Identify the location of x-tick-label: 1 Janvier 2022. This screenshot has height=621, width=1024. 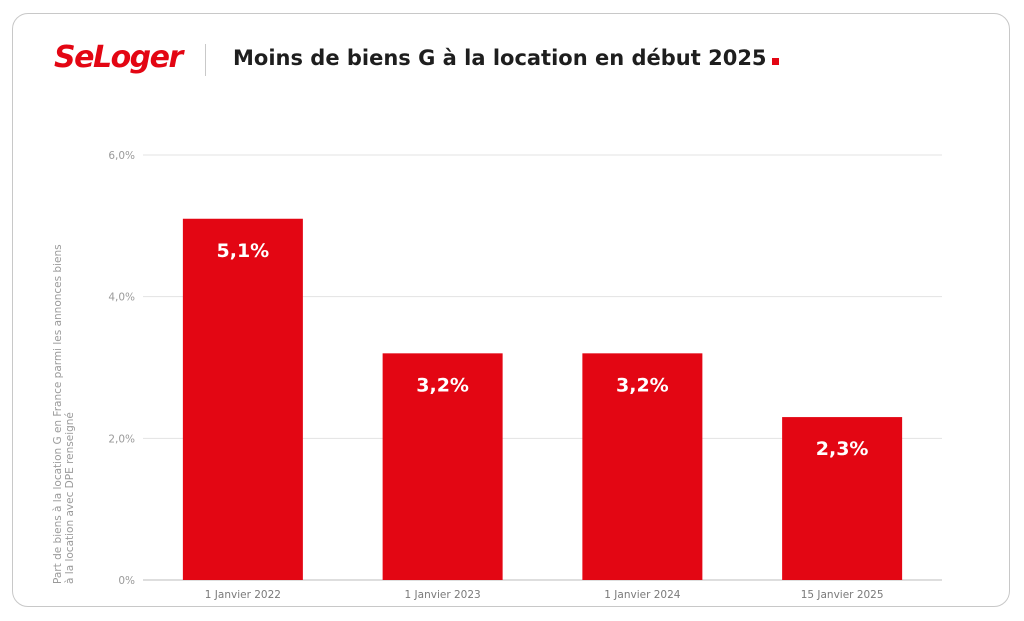
(243, 595).